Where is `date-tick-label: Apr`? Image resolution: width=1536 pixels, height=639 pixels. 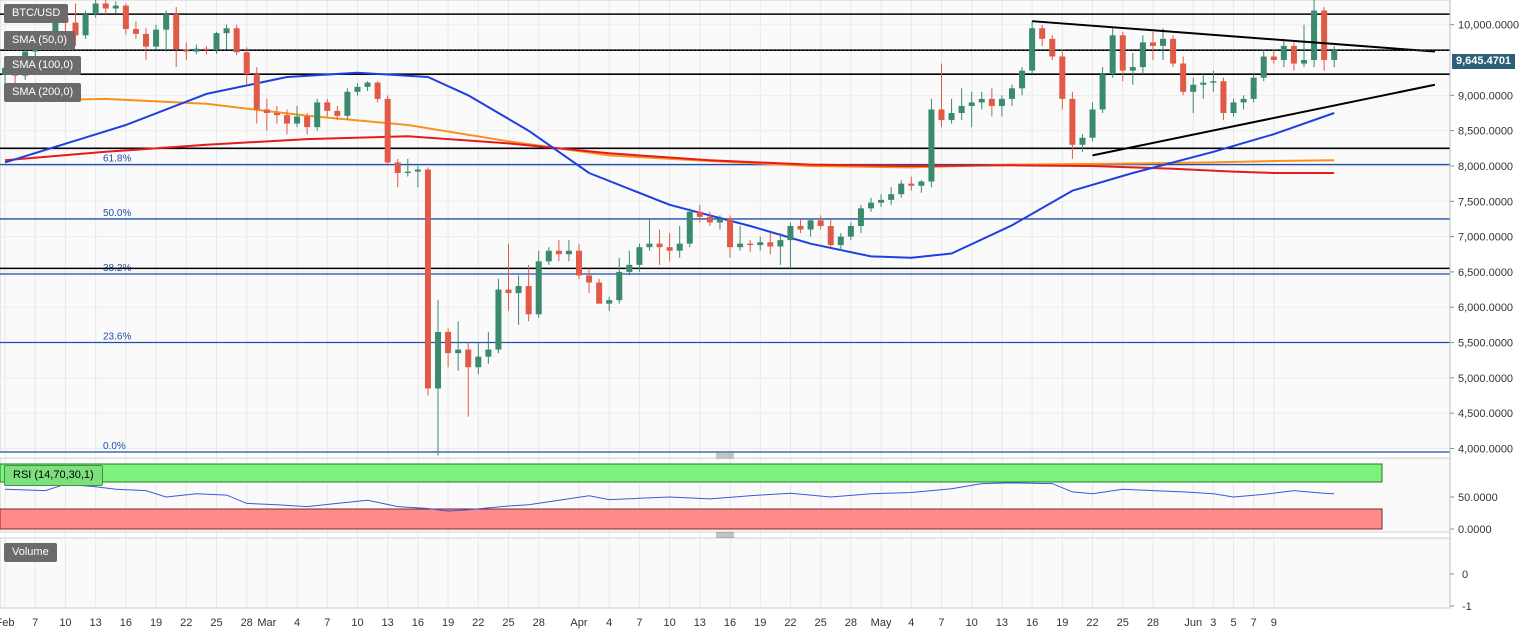 date-tick-label: Apr is located at coordinates (578, 623).